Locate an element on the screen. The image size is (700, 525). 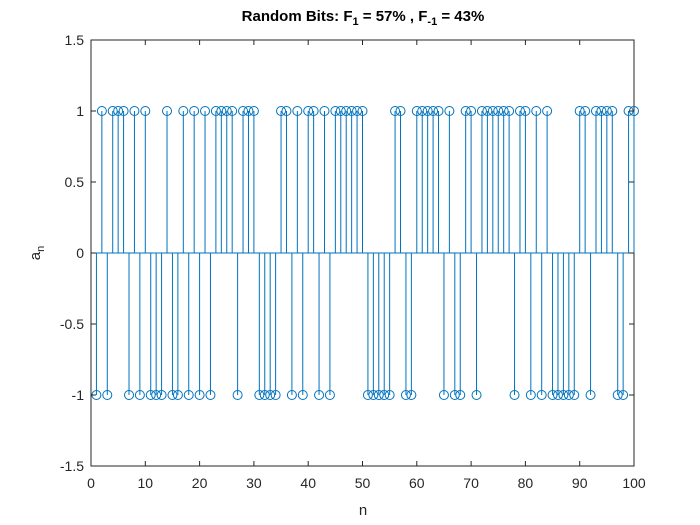
y-tick-label: -1 is located at coordinates (78, 395).